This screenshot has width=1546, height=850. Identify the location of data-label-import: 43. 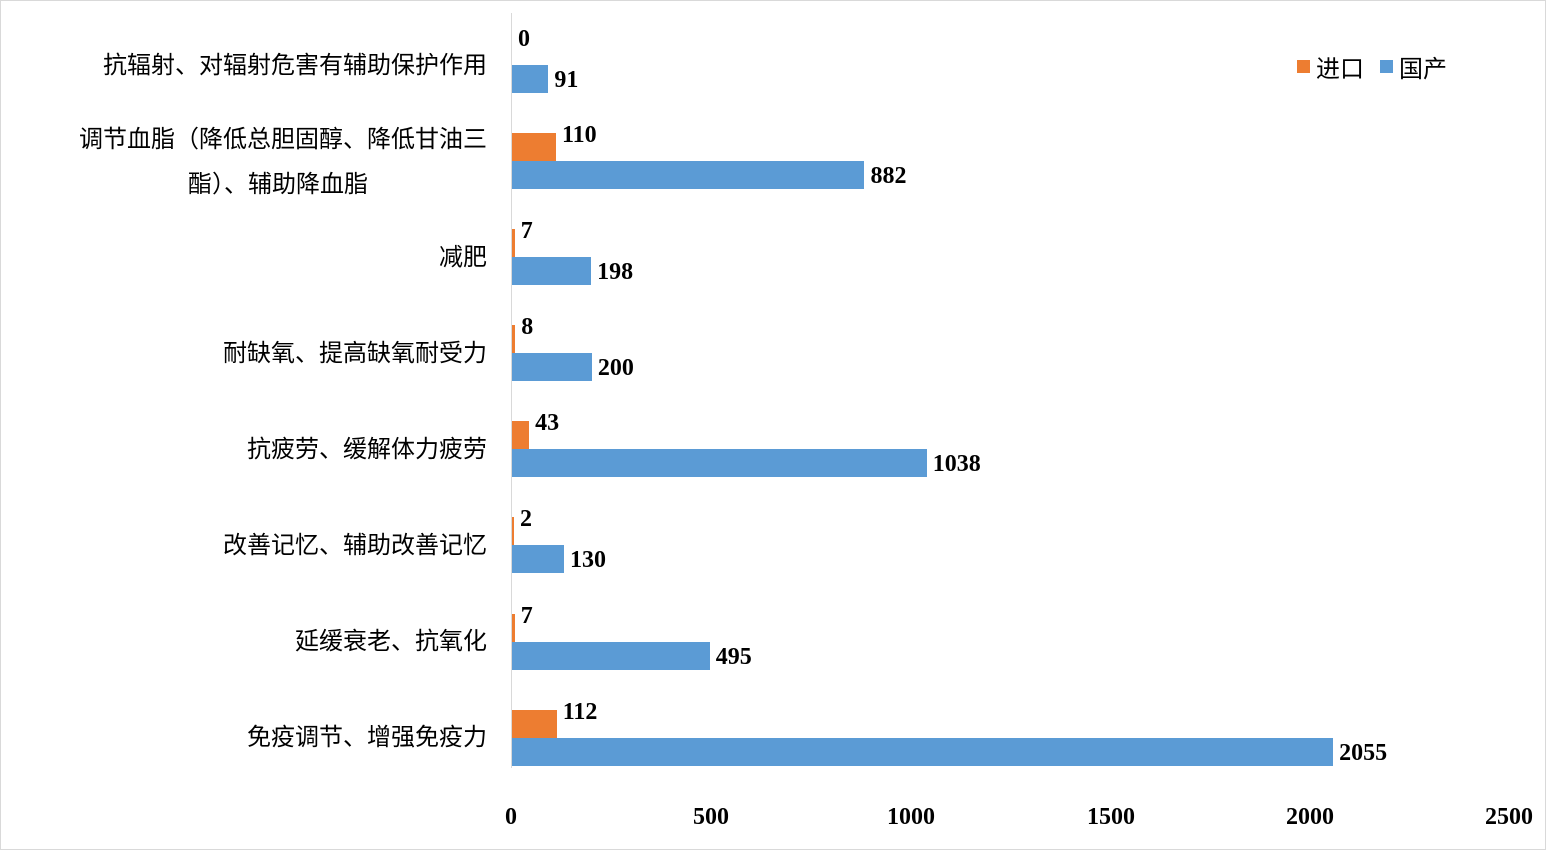
(547, 423).